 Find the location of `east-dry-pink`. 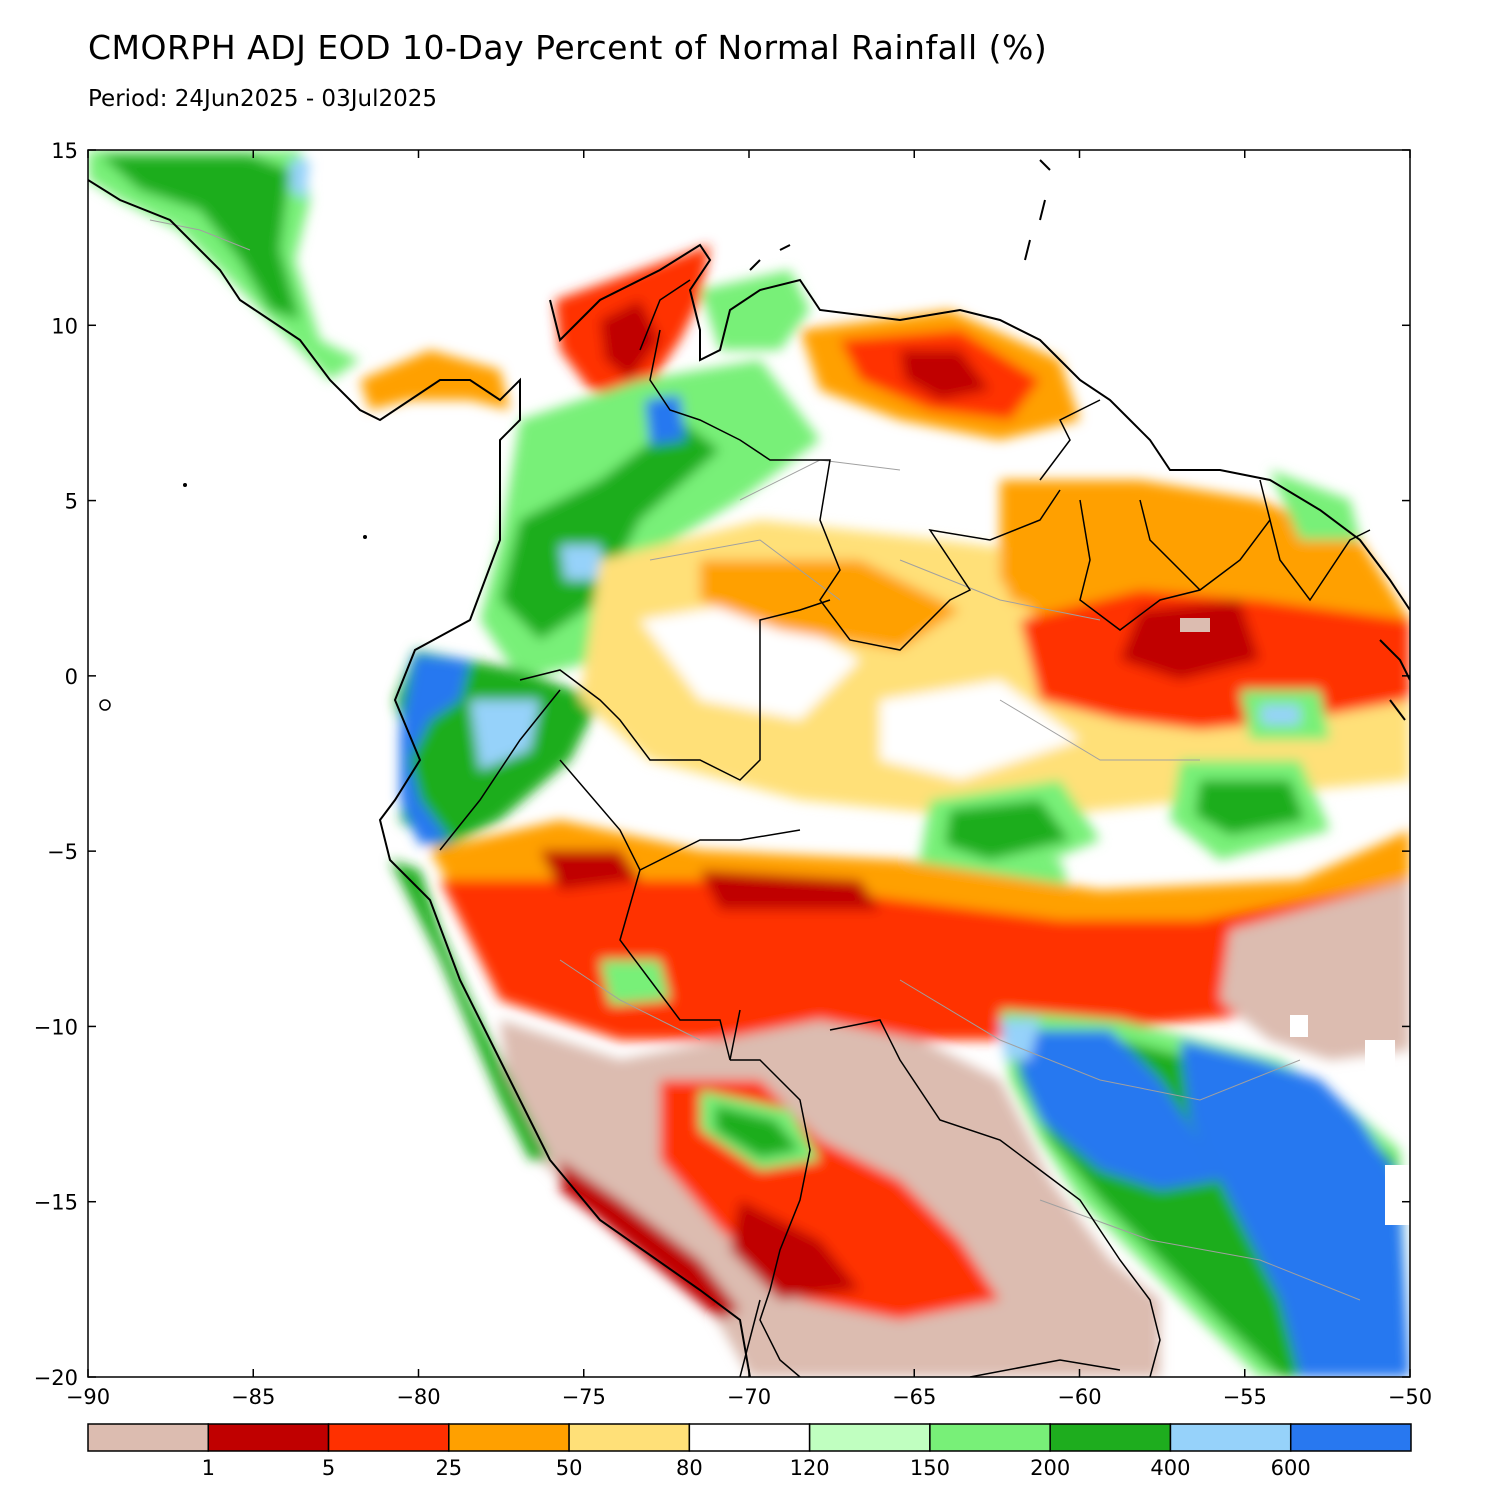

east-dry-pink is located at coordinates (1315, 970).